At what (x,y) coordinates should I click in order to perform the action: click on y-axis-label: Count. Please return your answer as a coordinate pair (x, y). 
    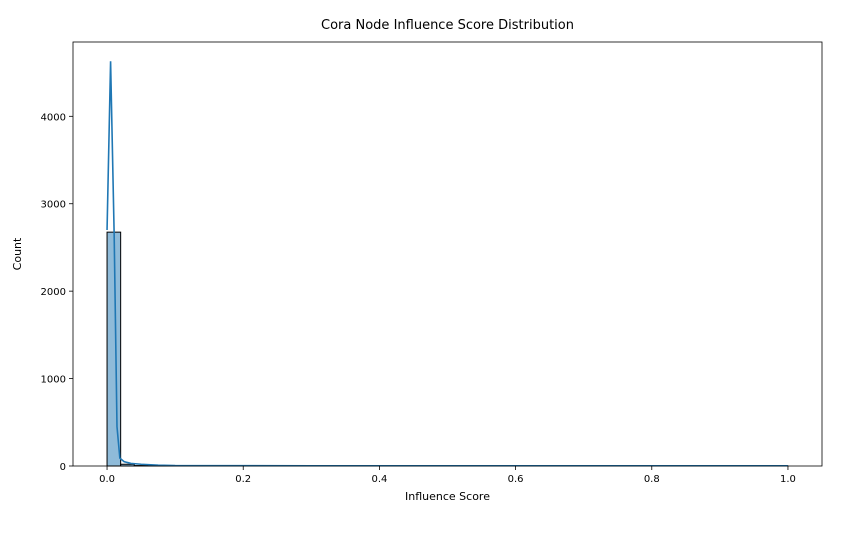
    Looking at the image, I should click on (17, 253).